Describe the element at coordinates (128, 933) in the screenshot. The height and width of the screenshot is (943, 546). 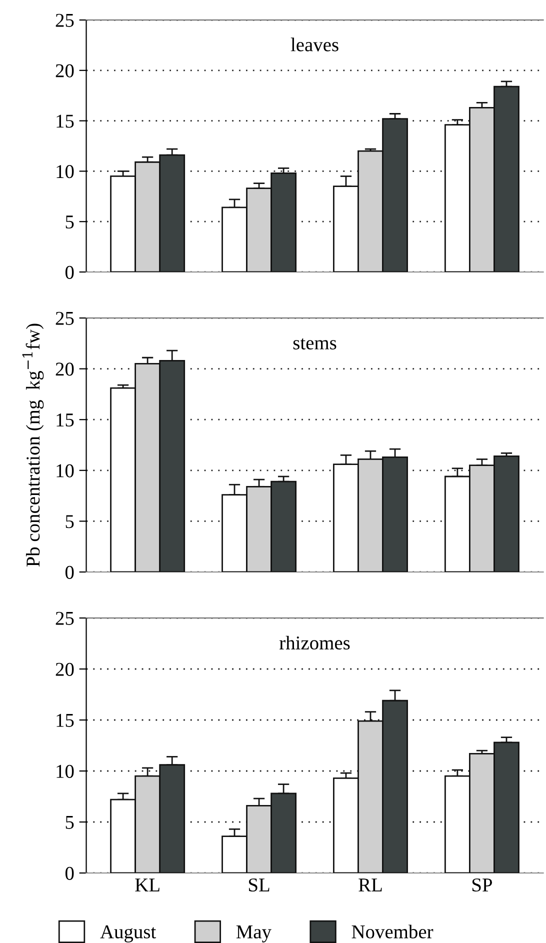
I see `legend-label: August` at that location.